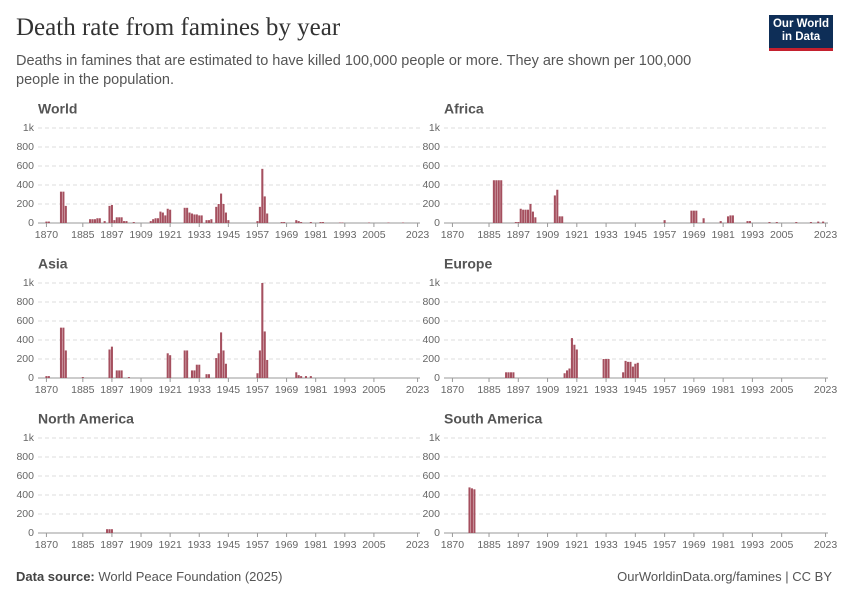 The height and width of the screenshot is (600, 850). What do you see at coordinates (178, 27) in the screenshot?
I see `title: Death rate from famines by year` at bounding box center [178, 27].